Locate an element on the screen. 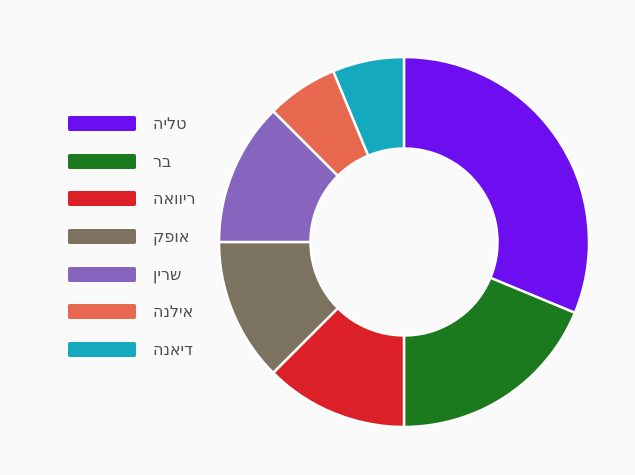 This screenshot has height=475, width=635. legend-swatch-rivaa is located at coordinates (102, 199).